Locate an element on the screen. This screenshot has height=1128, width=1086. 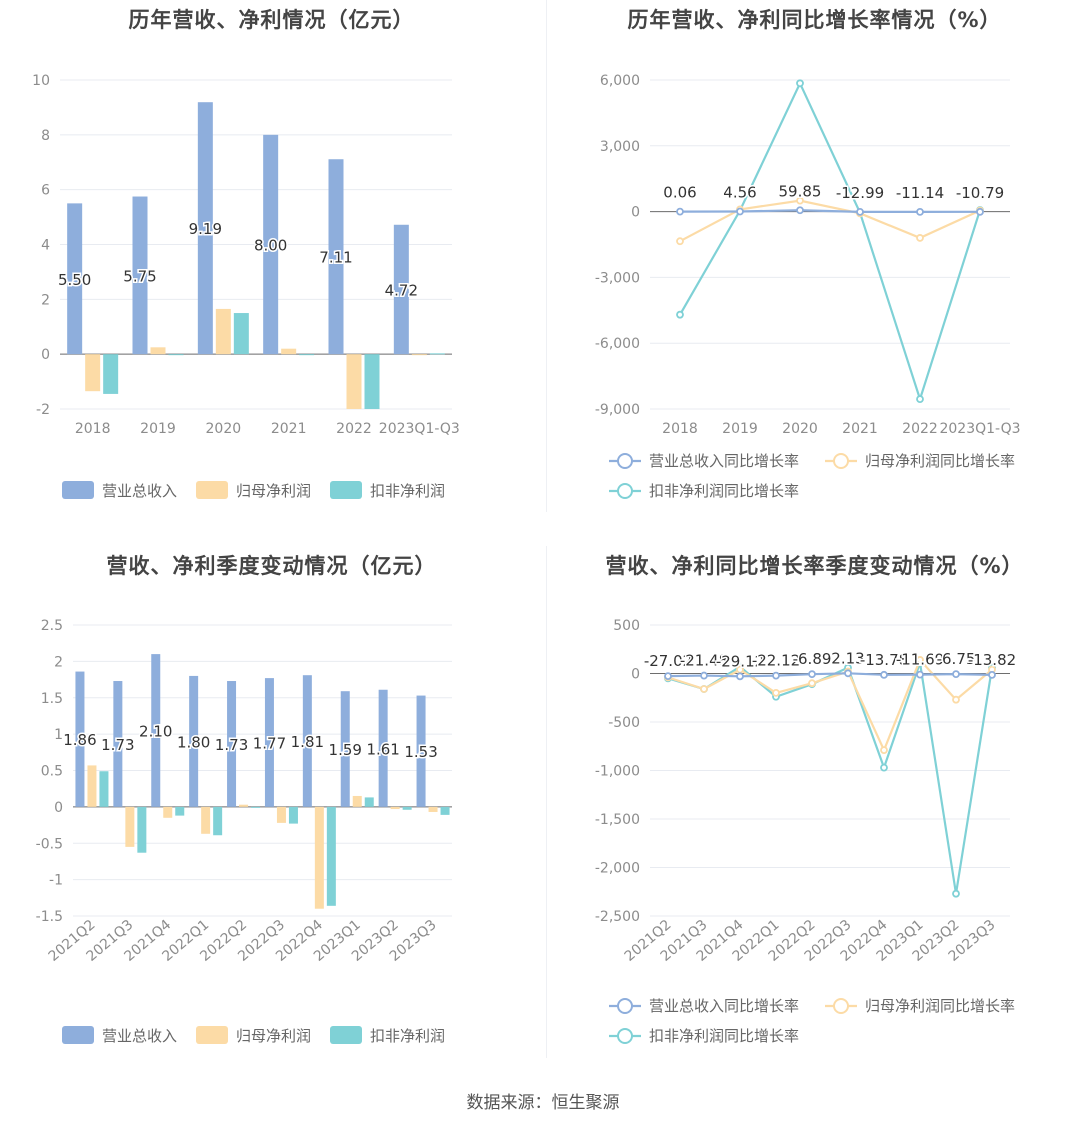
chart-title: 营收、净利季度变动情况（亿元） is located at coordinates (271, 566).